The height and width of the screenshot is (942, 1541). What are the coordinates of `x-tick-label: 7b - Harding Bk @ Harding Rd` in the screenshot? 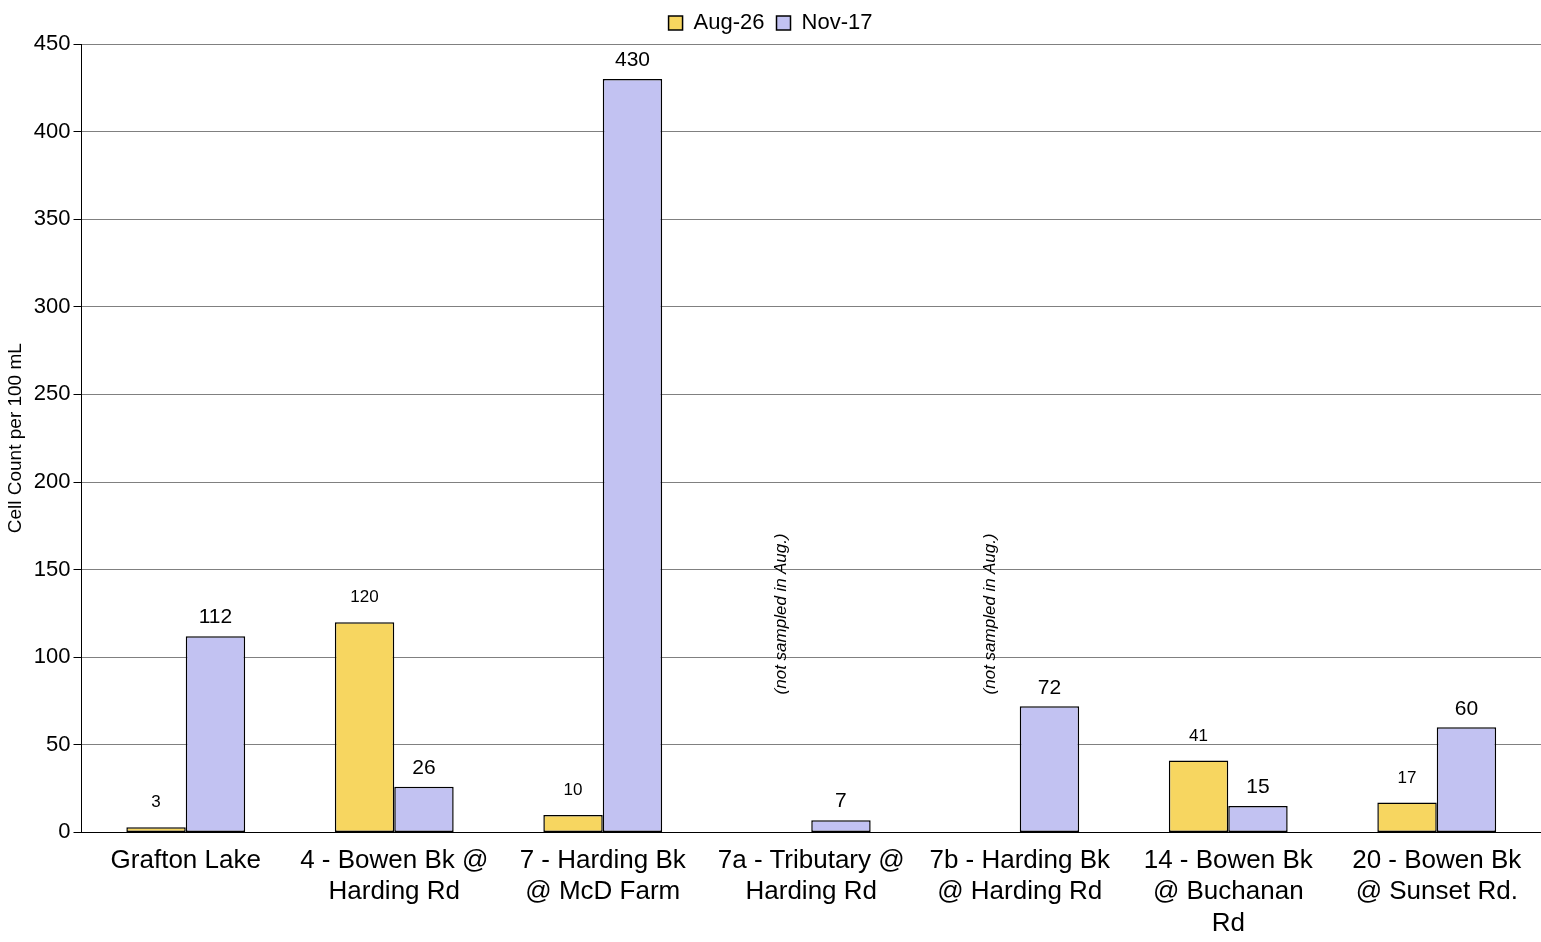 It's located at (1020, 875).